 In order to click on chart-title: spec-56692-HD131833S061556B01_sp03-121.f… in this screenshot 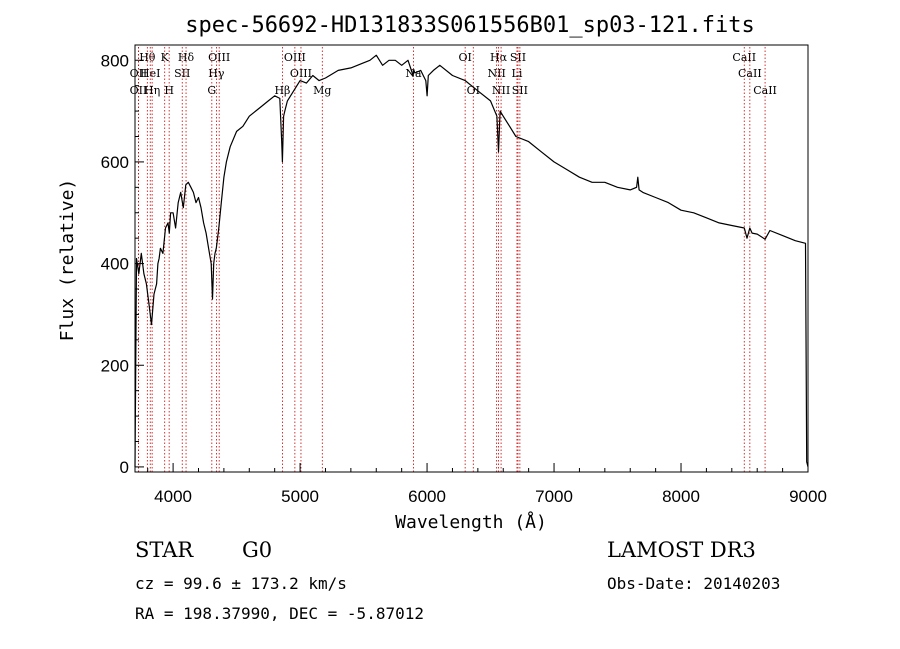, I will do `click(470, 25)`.